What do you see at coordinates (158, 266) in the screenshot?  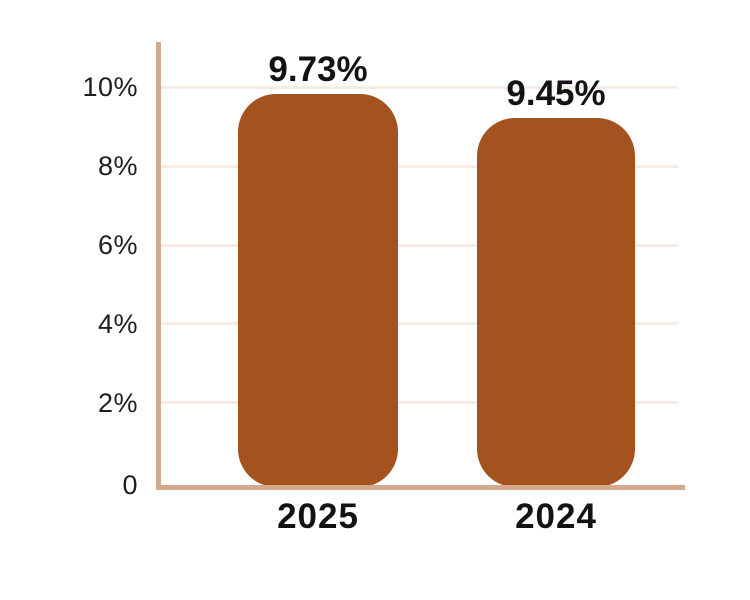 I see `y-axis-line` at bounding box center [158, 266].